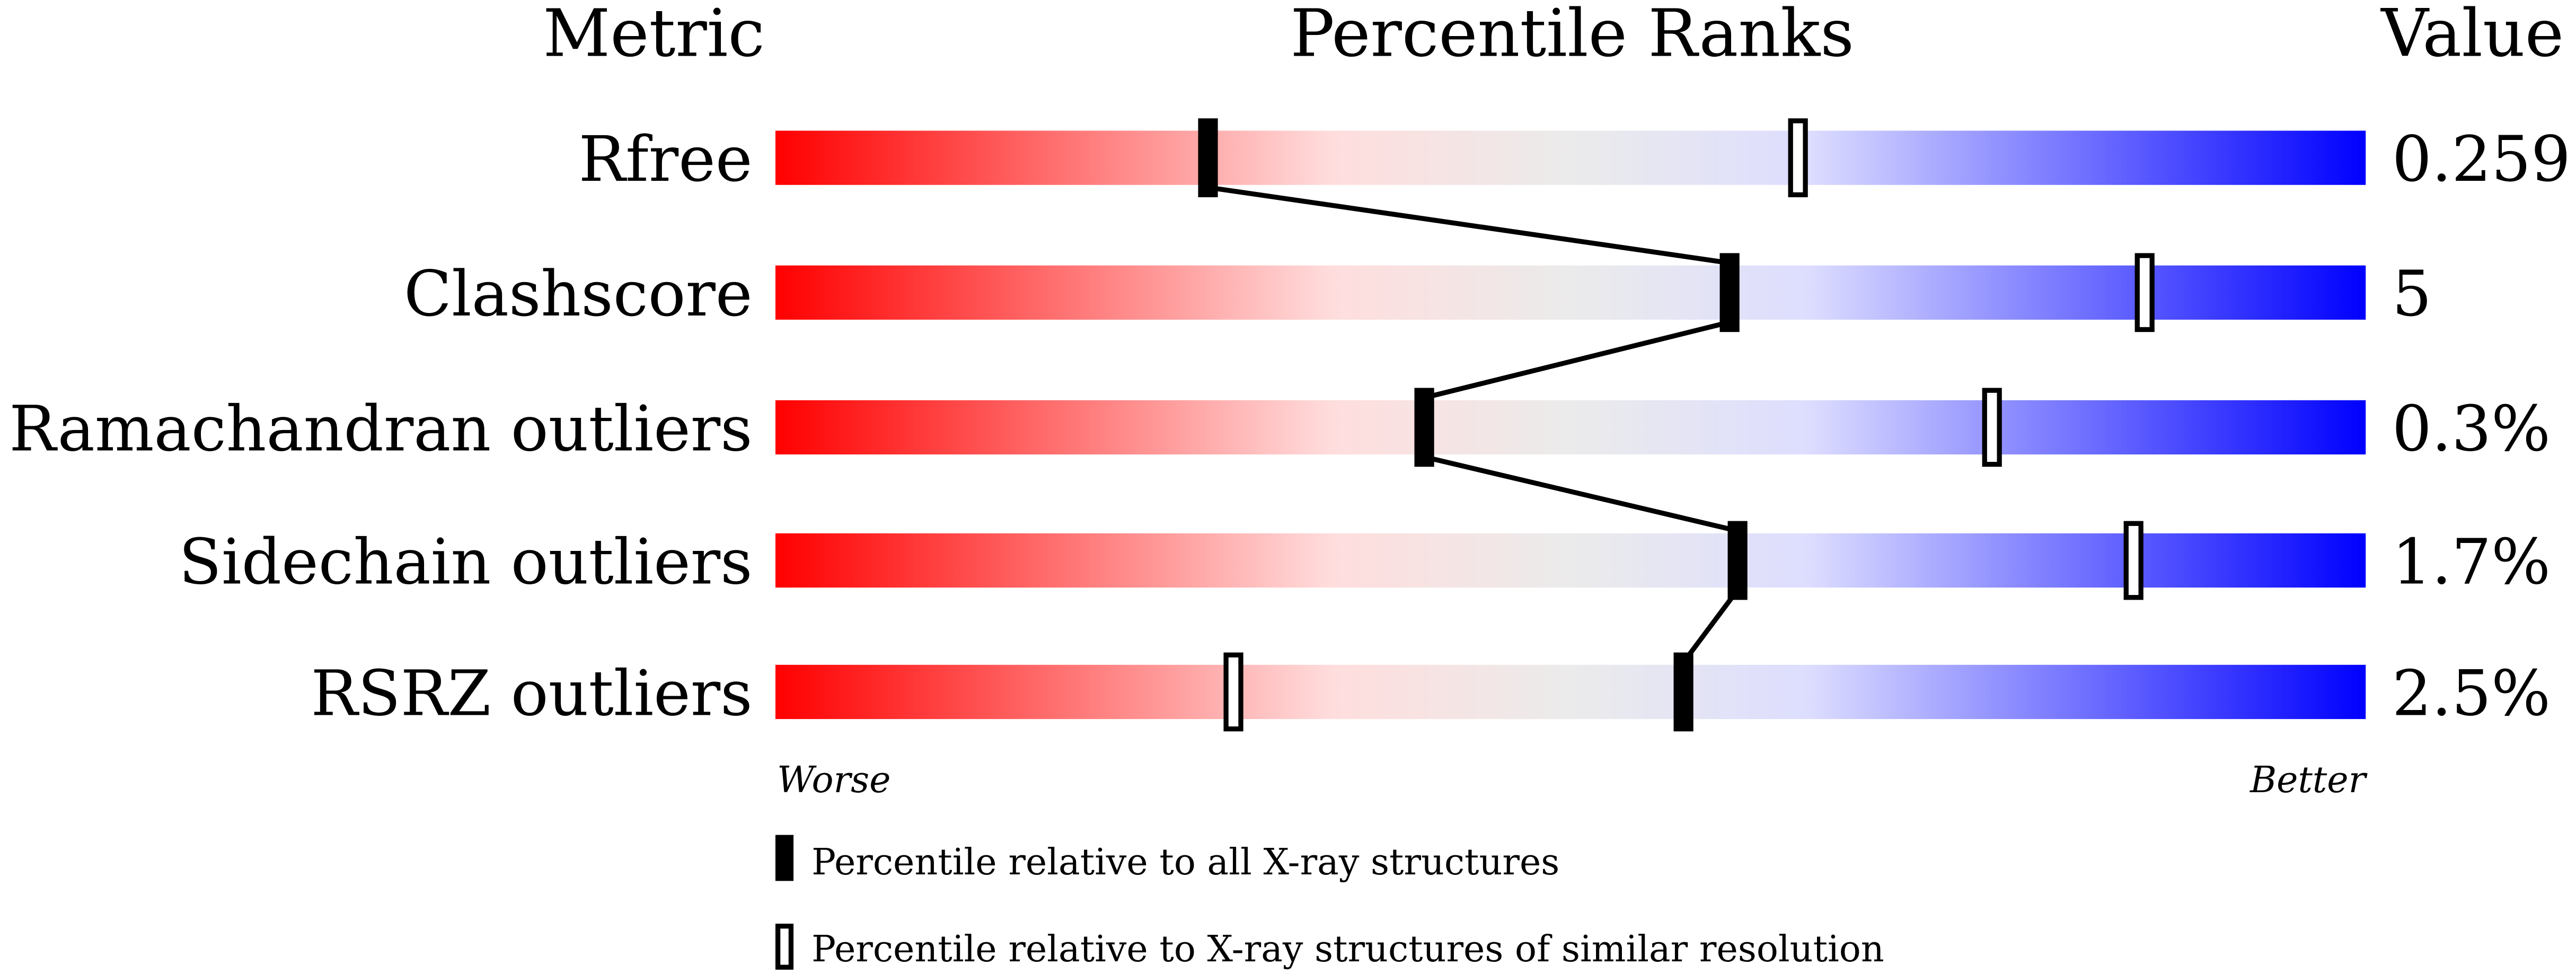 This screenshot has height=973, width=2576. I want to click on legend-filled-marker, so click(784, 858).